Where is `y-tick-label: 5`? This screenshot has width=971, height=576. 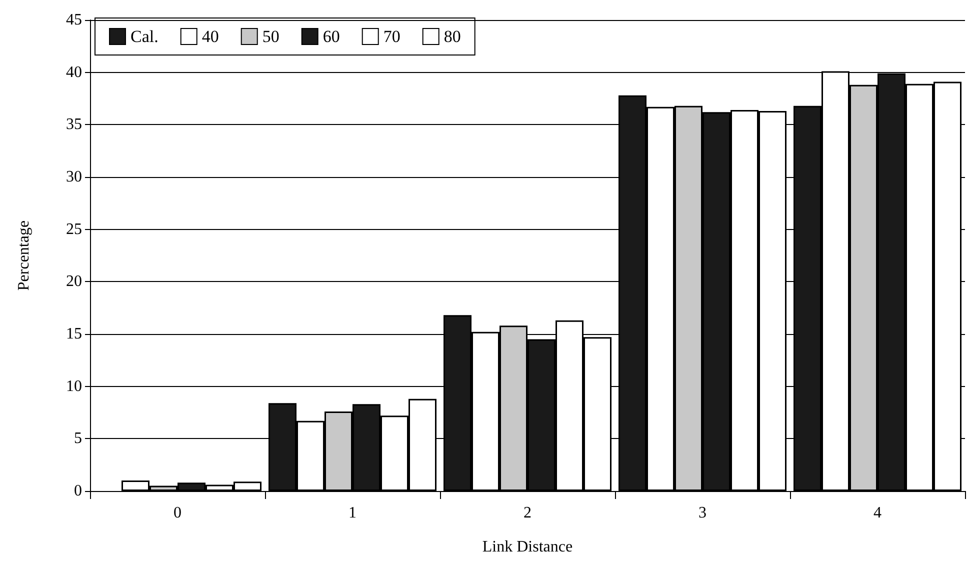 y-tick-label: 5 is located at coordinates (78, 439).